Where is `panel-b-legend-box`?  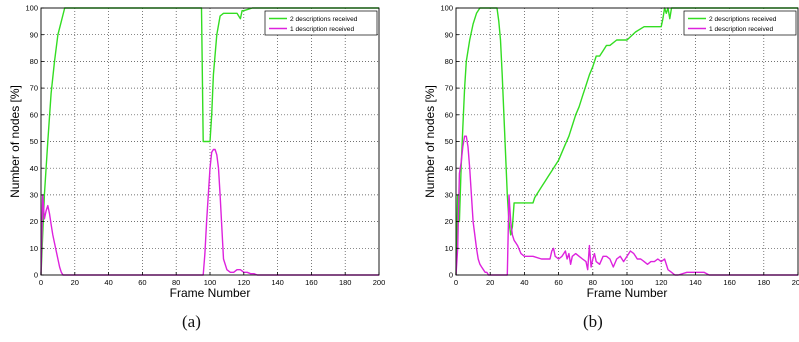
panel-b-legend-box is located at coordinates (740, 23).